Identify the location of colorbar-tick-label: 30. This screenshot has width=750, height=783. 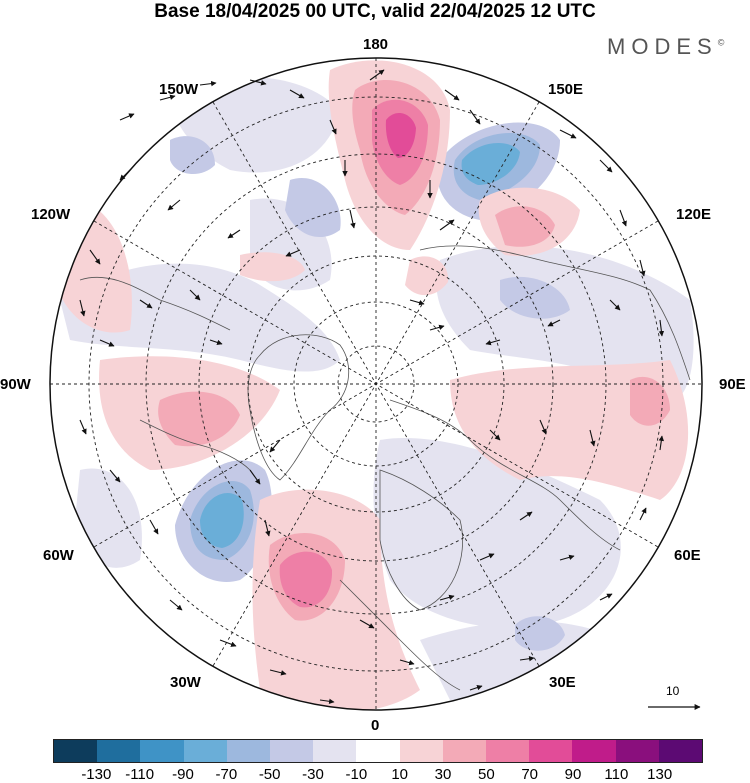
(443, 774).